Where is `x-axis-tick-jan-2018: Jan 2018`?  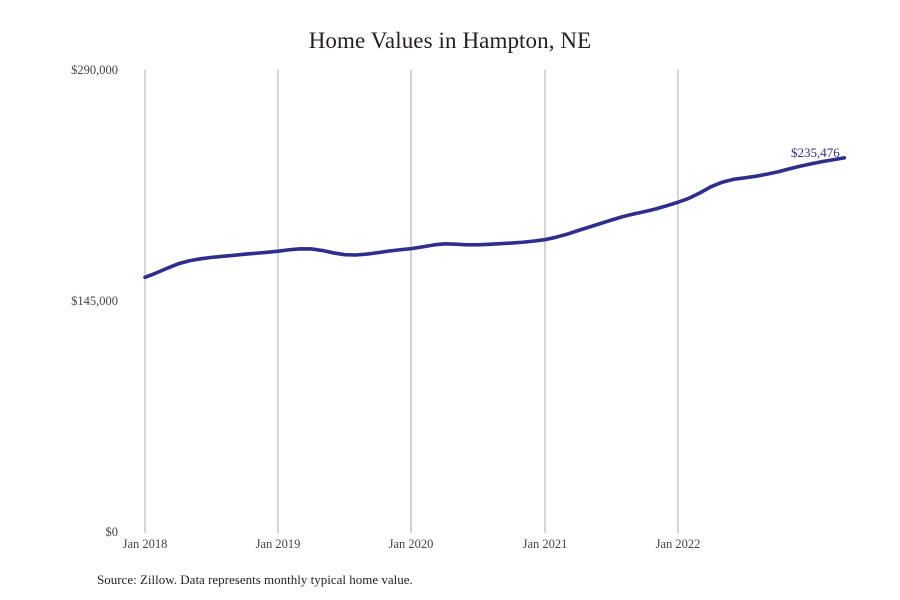 x-axis-tick-jan-2018: Jan 2018 is located at coordinates (145, 544).